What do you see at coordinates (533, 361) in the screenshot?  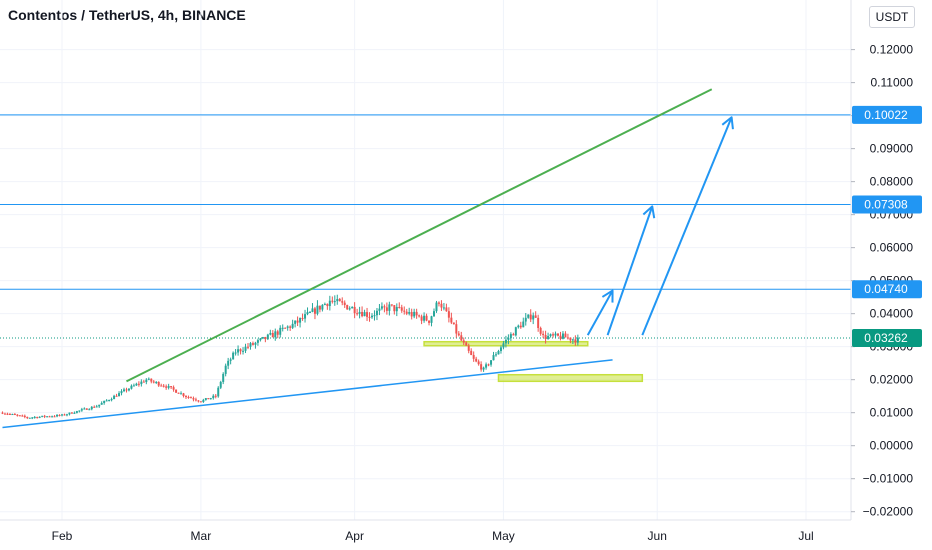 I see `support-zones` at bounding box center [533, 361].